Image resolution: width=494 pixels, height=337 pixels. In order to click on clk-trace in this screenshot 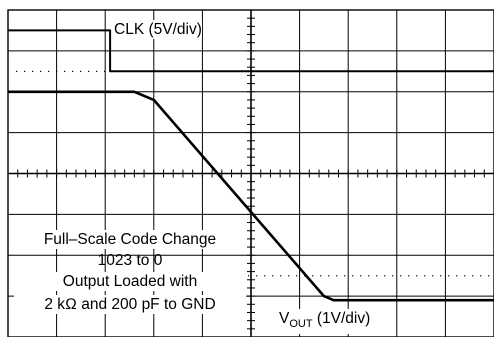, I will do `click(251, 51)`.